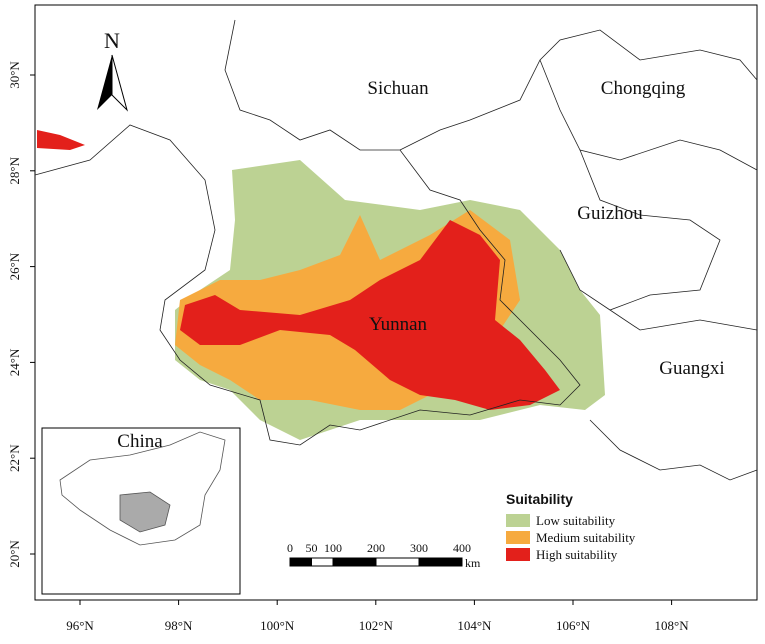  Describe the element at coordinates (179, 625) in the screenshot. I see `x-tick-label: 98°N` at that location.